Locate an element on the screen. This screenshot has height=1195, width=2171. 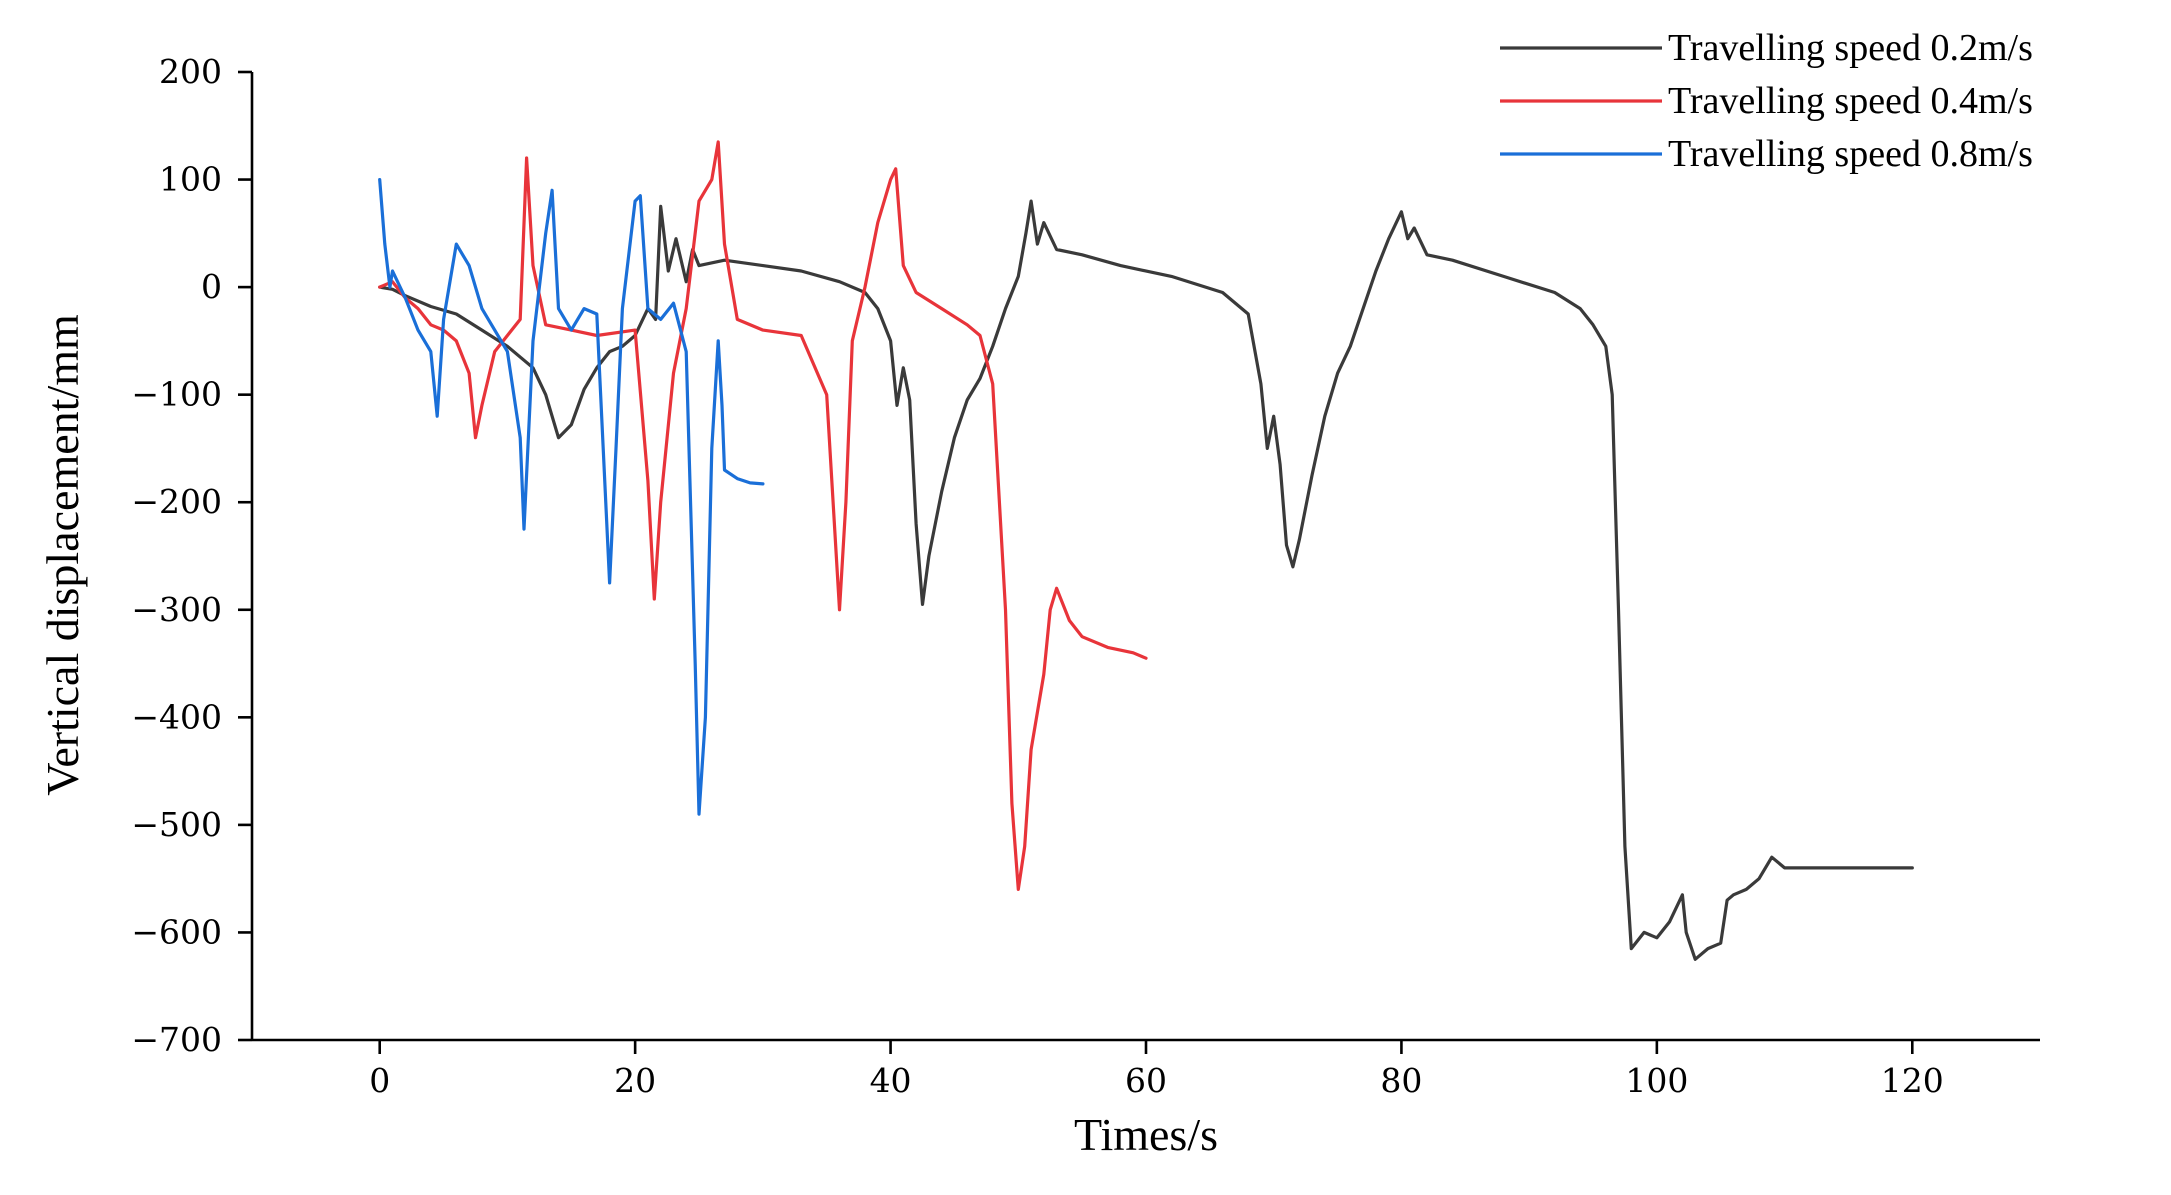
legend-label-1: Travelling speed 0.2m/s is located at coordinates (1850, 48).